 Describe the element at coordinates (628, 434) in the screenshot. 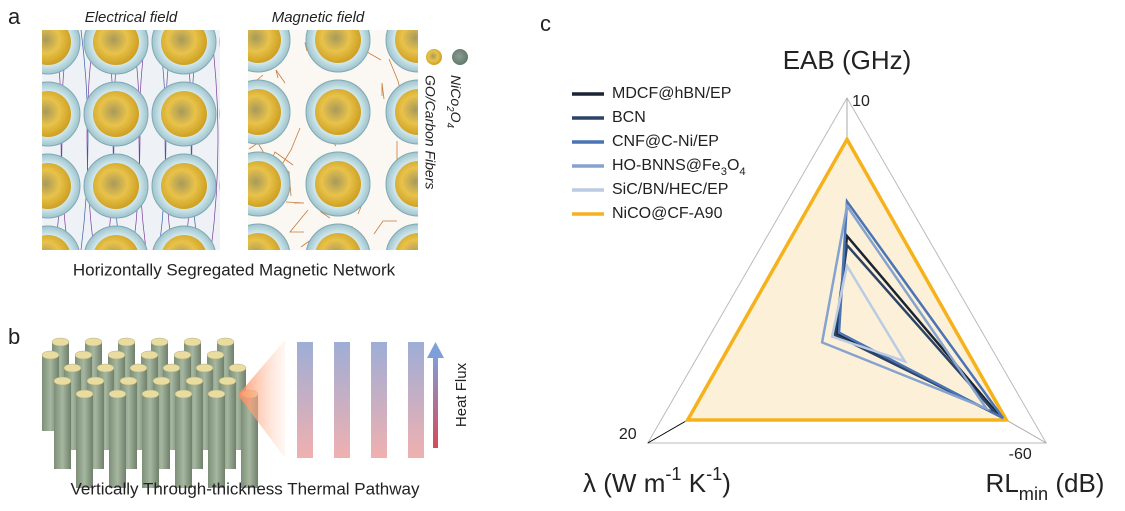

I see `tick-label: 20` at that location.